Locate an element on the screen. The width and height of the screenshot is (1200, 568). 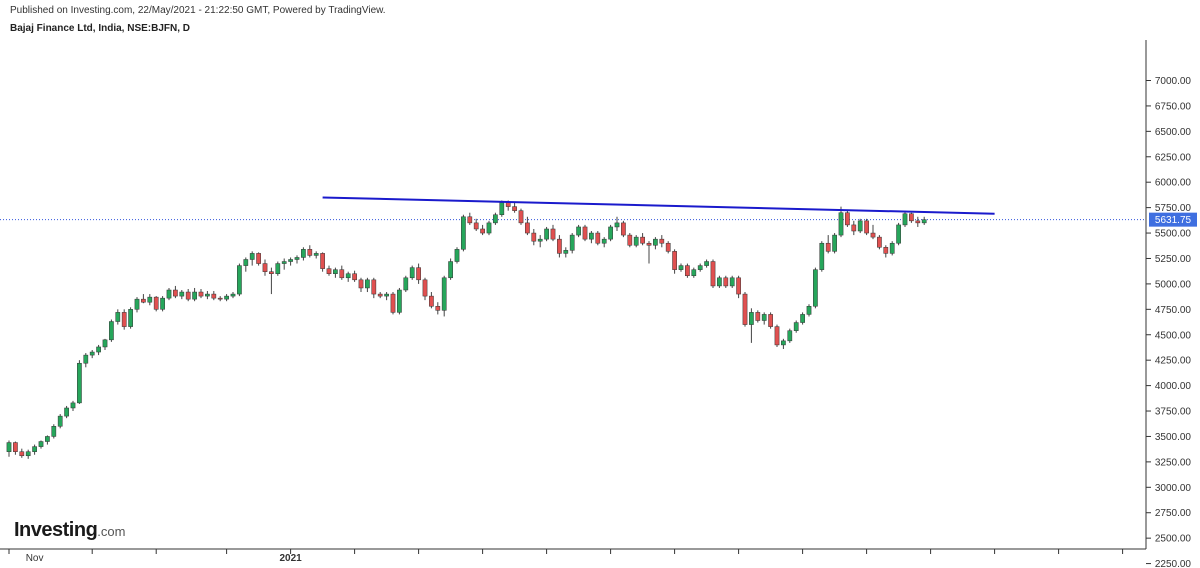
trendline is located at coordinates (658, 205).